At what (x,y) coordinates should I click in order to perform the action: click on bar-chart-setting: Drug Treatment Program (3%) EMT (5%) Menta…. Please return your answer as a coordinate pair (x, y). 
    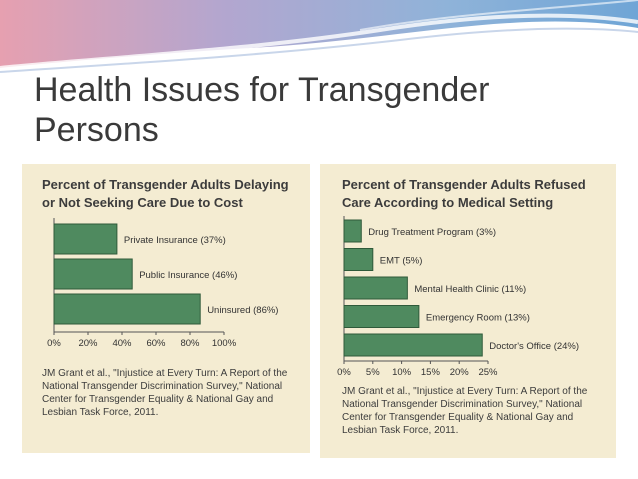
    Looking at the image, I should click on (458, 297).